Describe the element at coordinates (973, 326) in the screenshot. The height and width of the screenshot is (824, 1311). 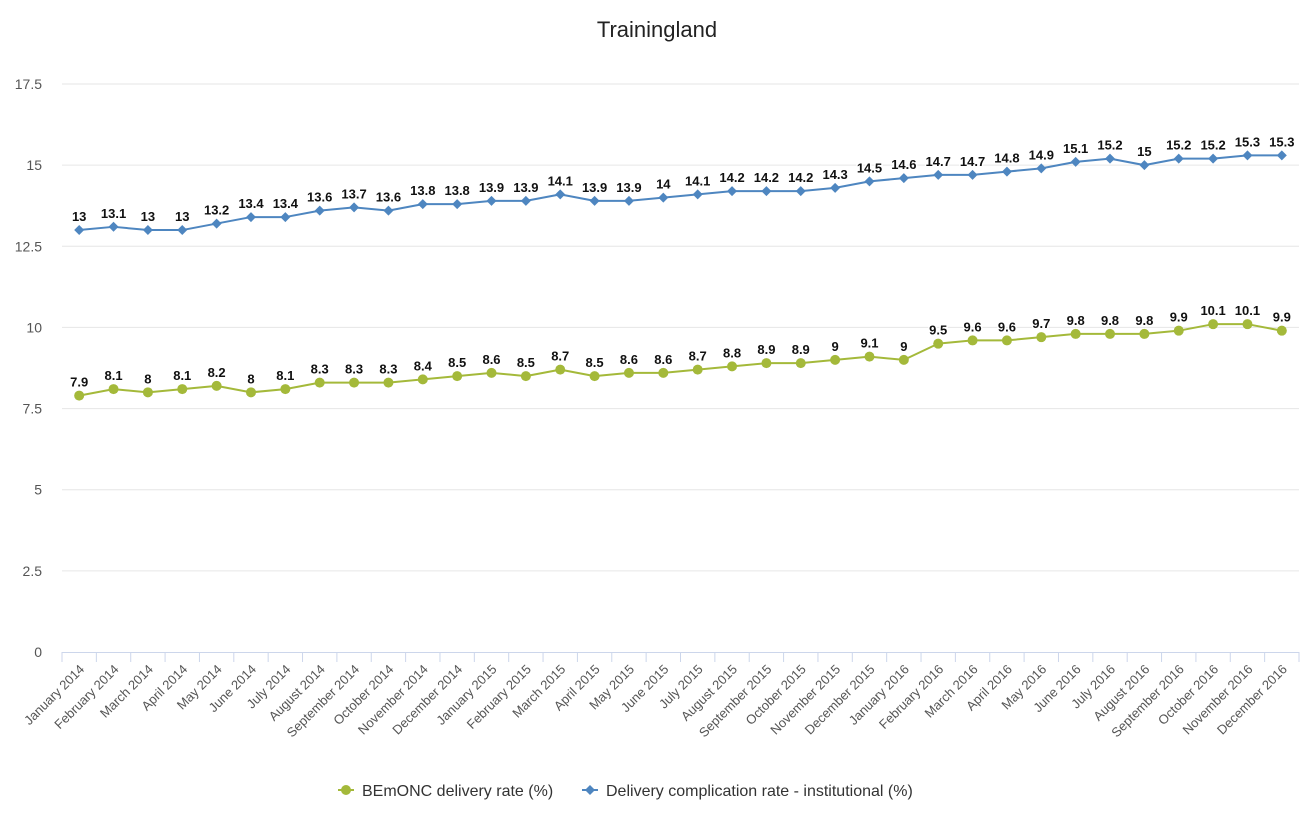
I see `data-label: 9.6` at that location.